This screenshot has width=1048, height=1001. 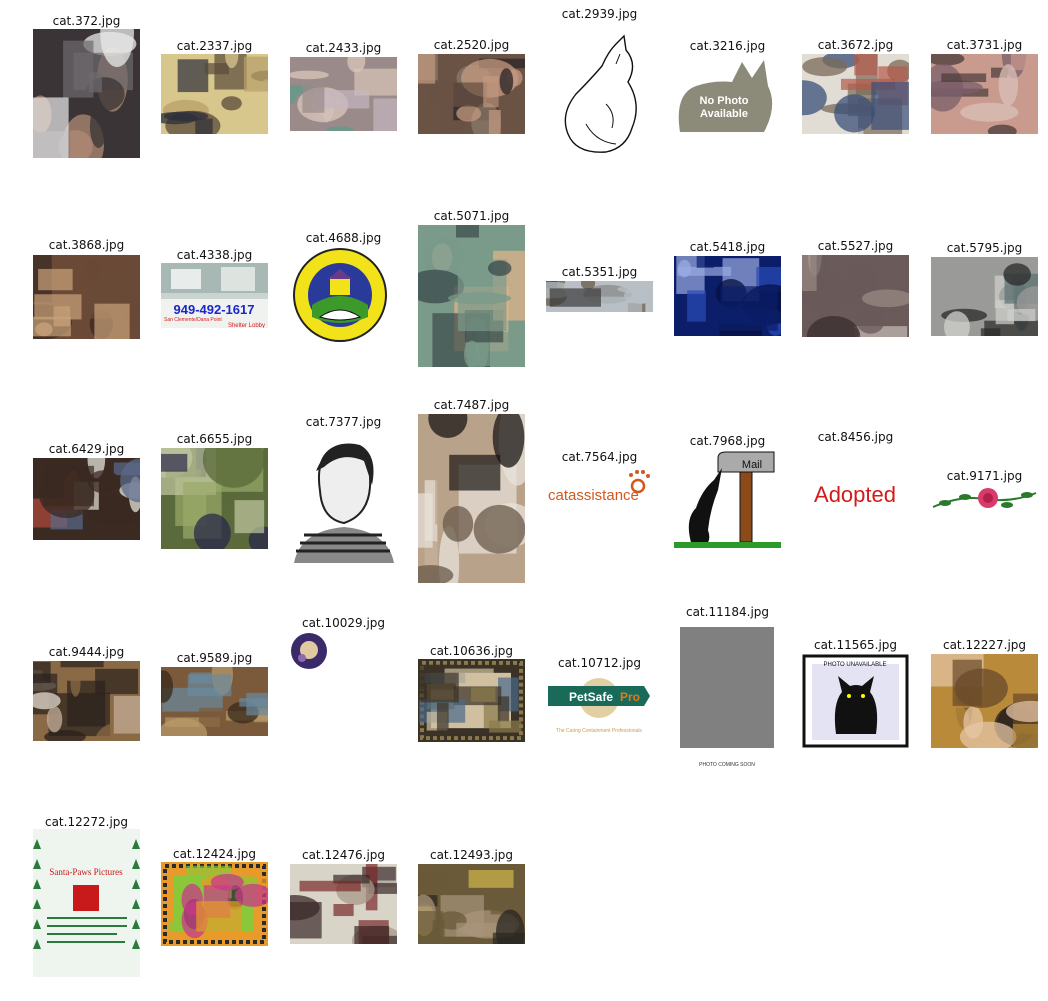 I want to click on svg-text: Pro, so click(x=630, y=697).